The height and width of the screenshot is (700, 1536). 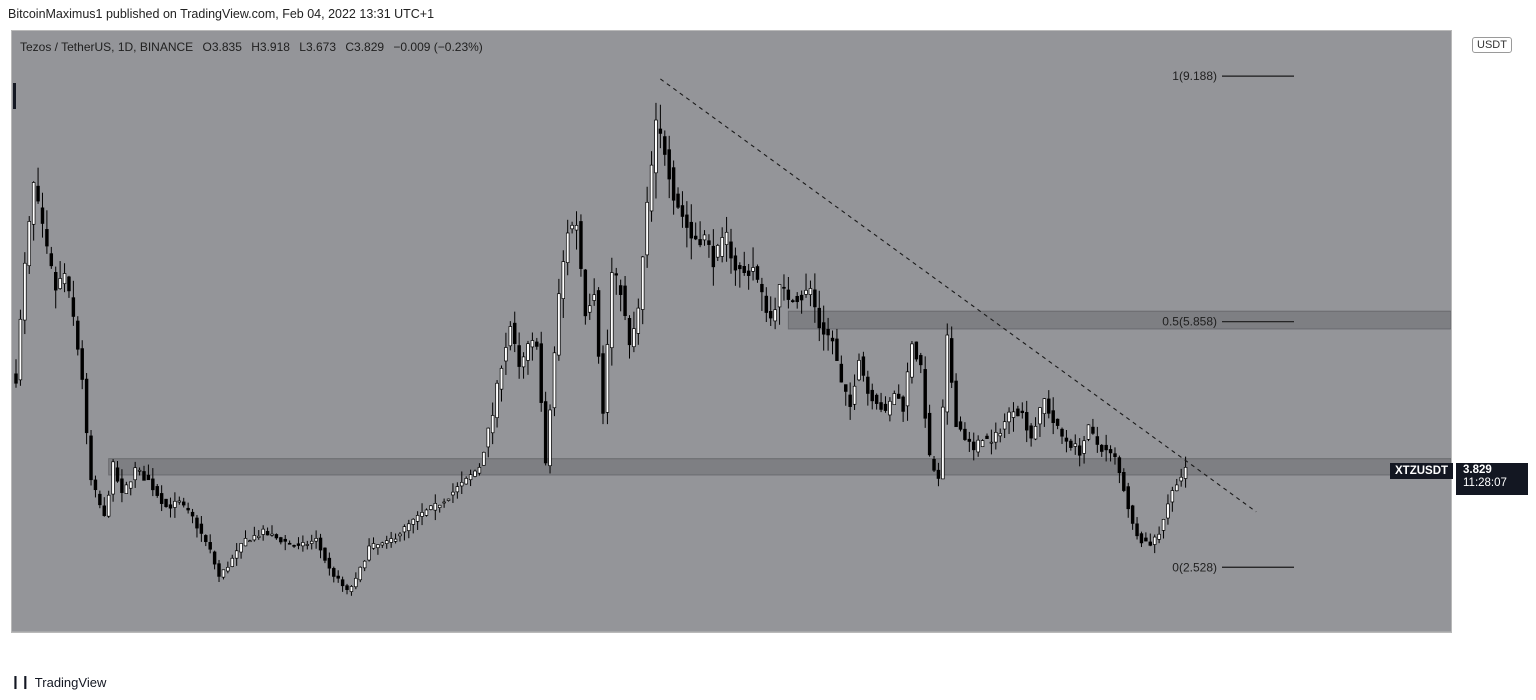 What do you see at coordinates (227, 47) in the screenshot?
I see `legend-o-value: 3.835` at bounding box center [227, 47].